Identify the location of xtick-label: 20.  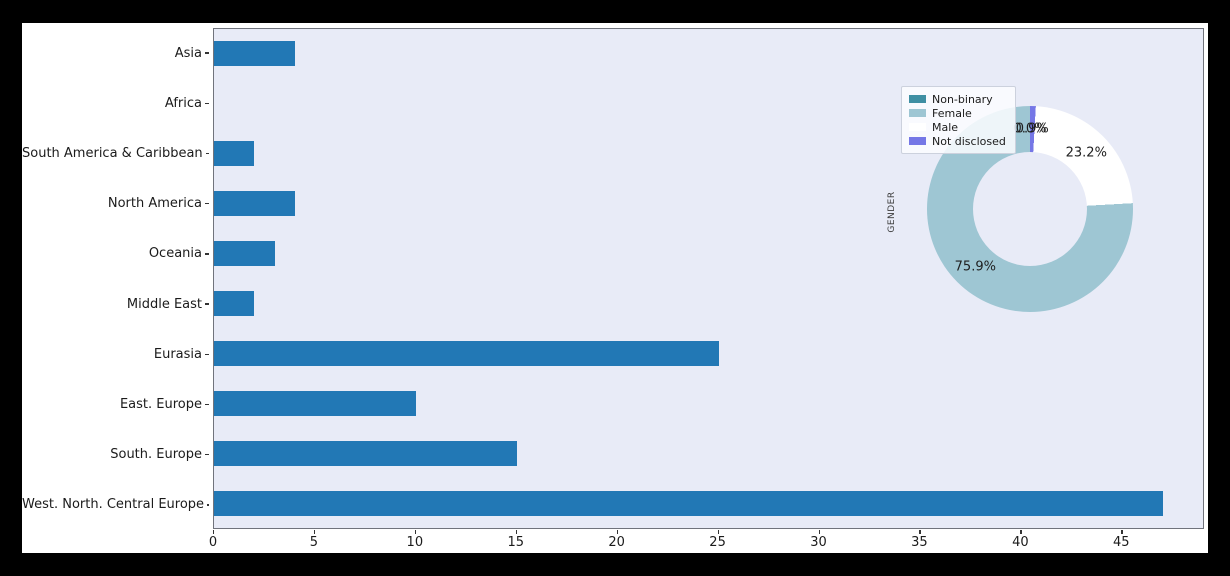
(616, 542).